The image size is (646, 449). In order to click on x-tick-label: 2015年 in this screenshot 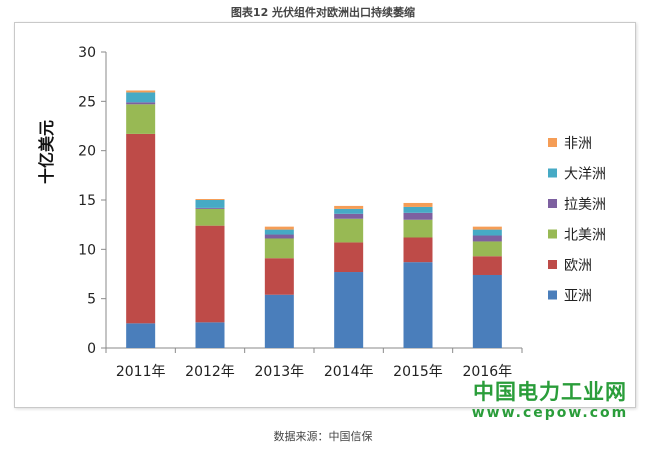, I will do `click(418, 372)`.